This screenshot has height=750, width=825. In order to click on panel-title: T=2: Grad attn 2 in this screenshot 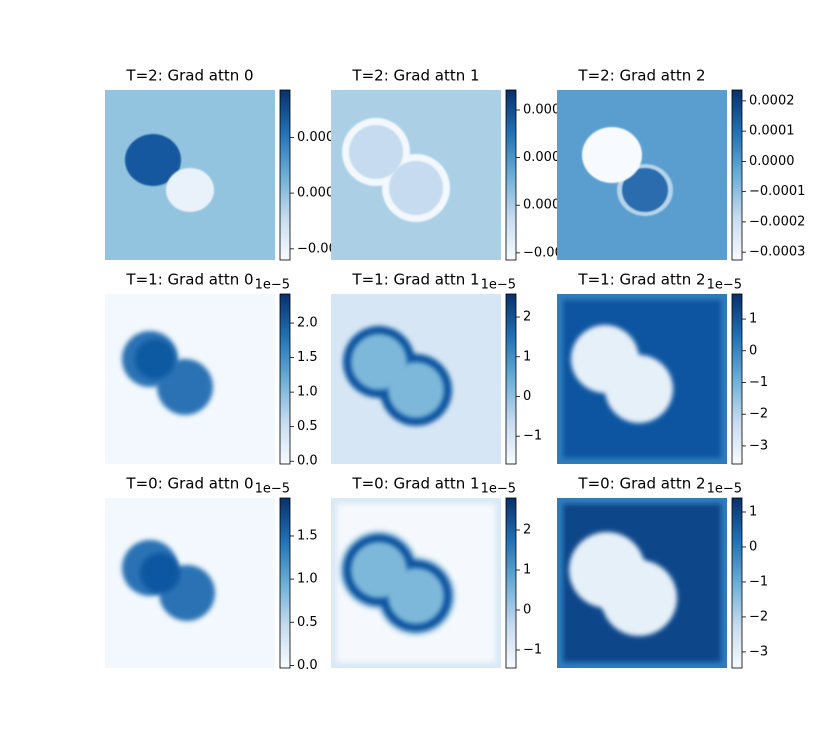, I will do `click(641, 76)`.